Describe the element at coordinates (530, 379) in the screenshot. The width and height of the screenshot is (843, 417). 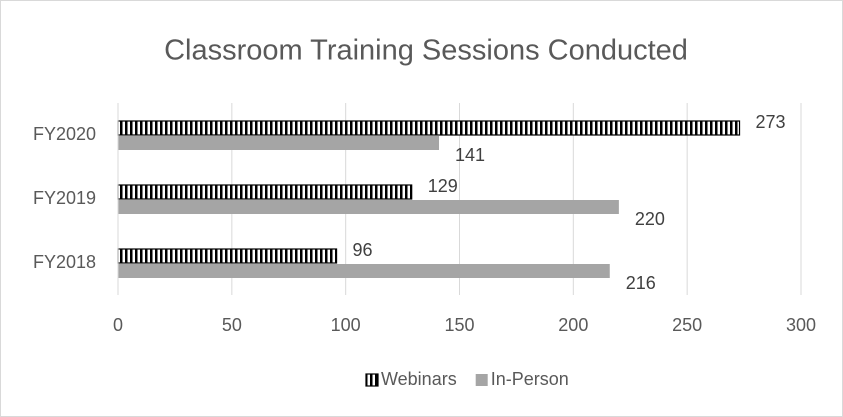
I see `legend-label: In-Person` at that location.